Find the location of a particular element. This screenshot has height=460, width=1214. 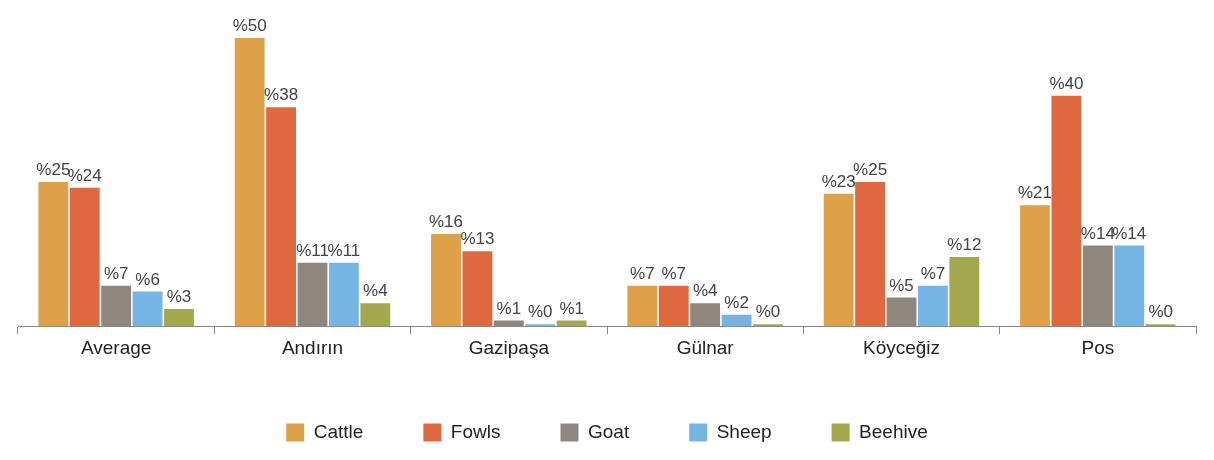

legend-label: Sheep is located at coordinates (744, 431).